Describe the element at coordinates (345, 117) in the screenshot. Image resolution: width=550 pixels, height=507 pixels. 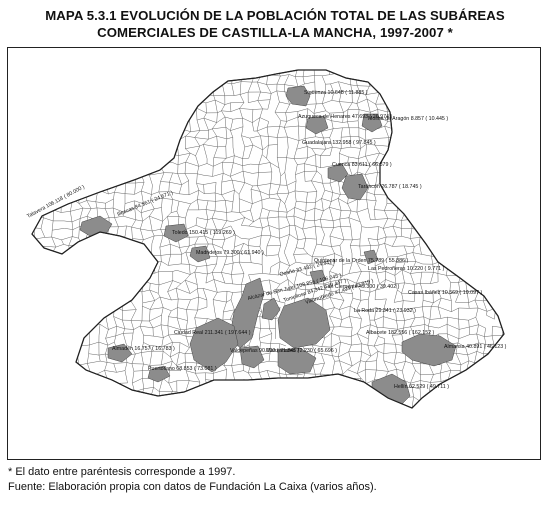
I see `subarea-label: Azuqueca de Henares 47.693 ( 26.974 )` at that location.